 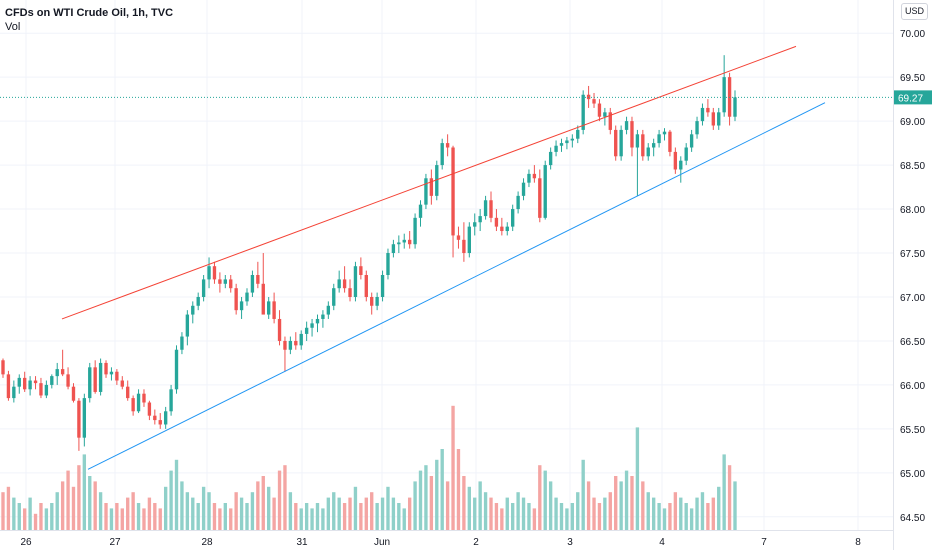 What do you see at coordinates (207, 542) in the screenshot?
I see `x-tick-label: 28` at bounding box center [207, 542].